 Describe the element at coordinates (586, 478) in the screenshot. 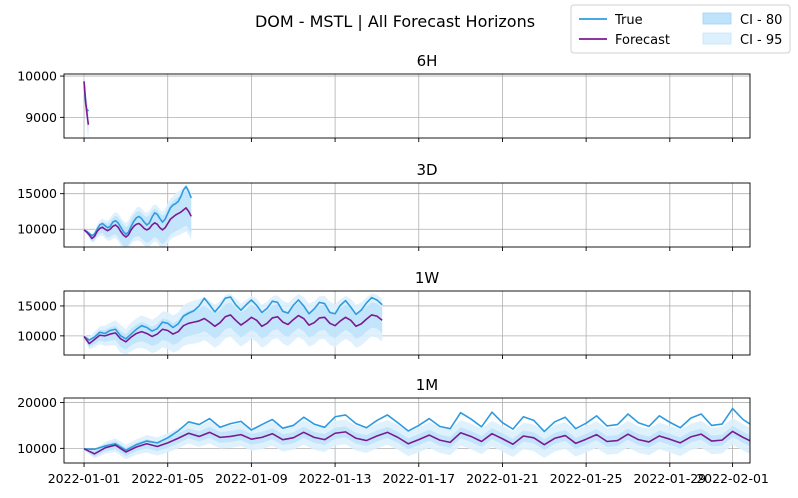

I see `x-tick-label: 2022-01-25` at that location.